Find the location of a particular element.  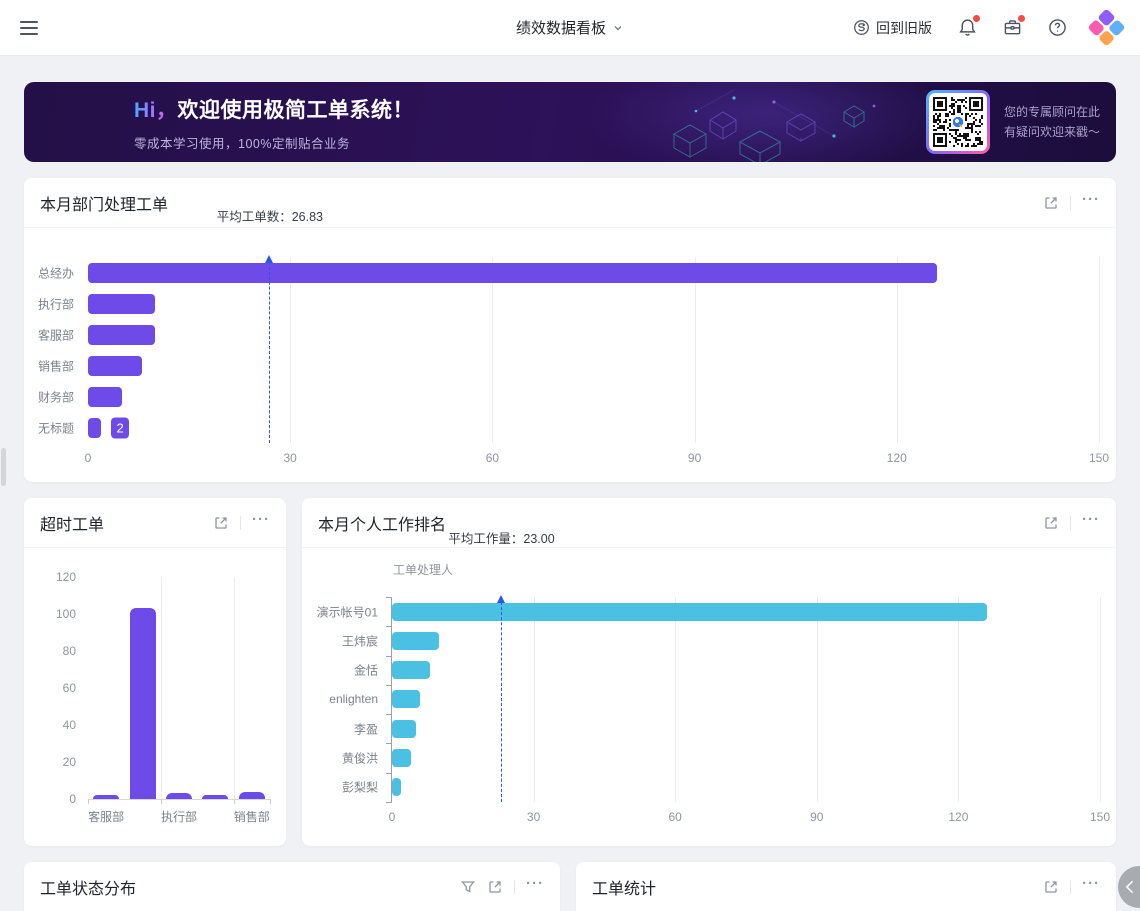

y-axis-tick: 100 is located at coordinates (65, 613).